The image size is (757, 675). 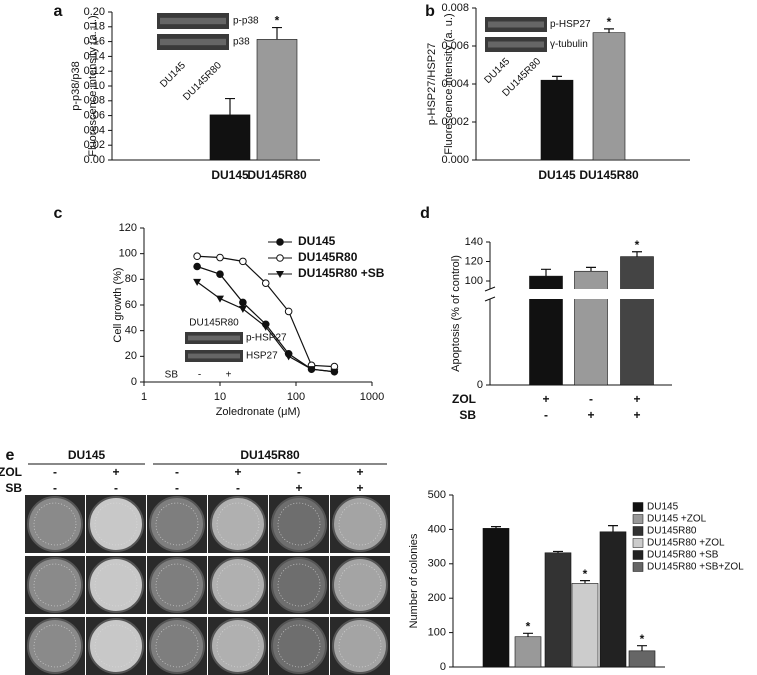 I want to click on blot-row-label: γ-tubulin, so click(x=569, y=44).